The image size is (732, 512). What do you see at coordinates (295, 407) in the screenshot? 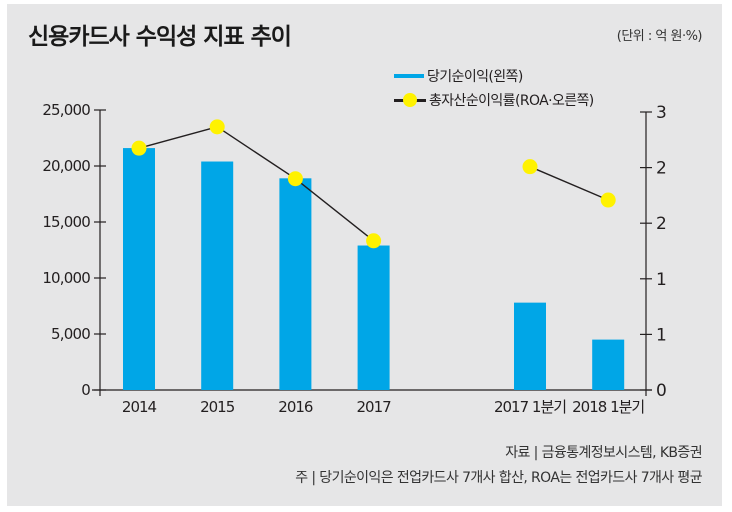
I see `category-label: 2016` at bounding box center [295, 407].